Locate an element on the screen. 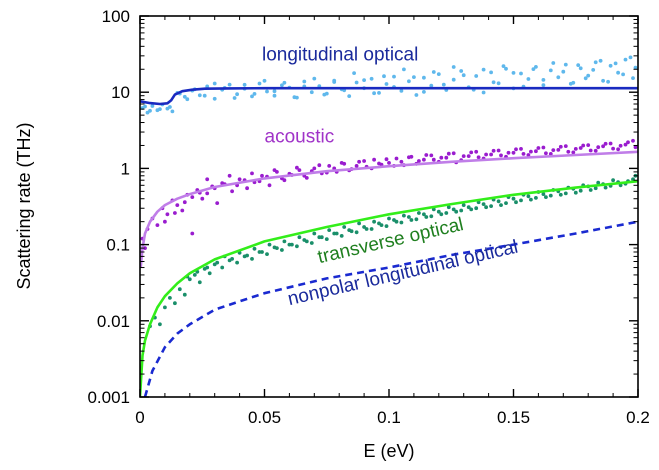  x-tick-label: 0.15 is located at coordinates (513, 417).